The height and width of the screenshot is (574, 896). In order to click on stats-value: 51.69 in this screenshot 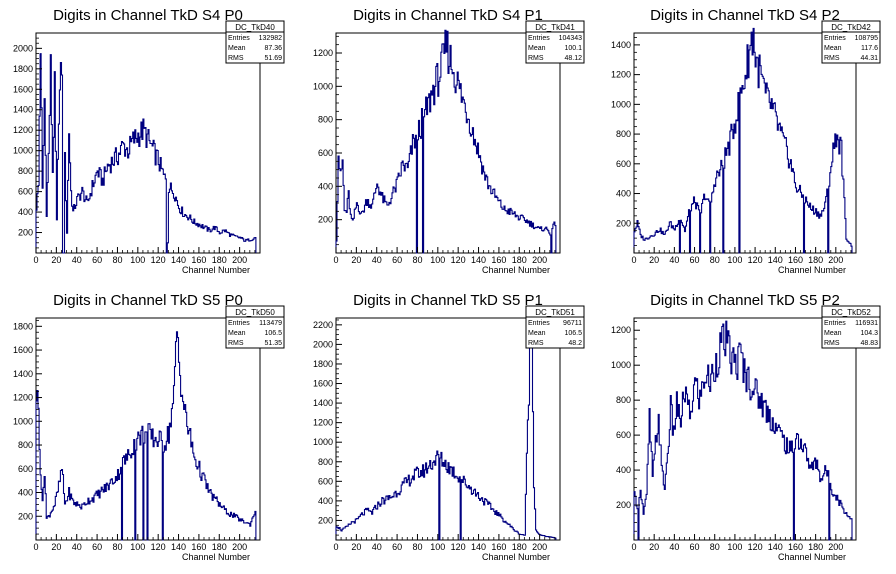, I will do `click(273, 58)`.